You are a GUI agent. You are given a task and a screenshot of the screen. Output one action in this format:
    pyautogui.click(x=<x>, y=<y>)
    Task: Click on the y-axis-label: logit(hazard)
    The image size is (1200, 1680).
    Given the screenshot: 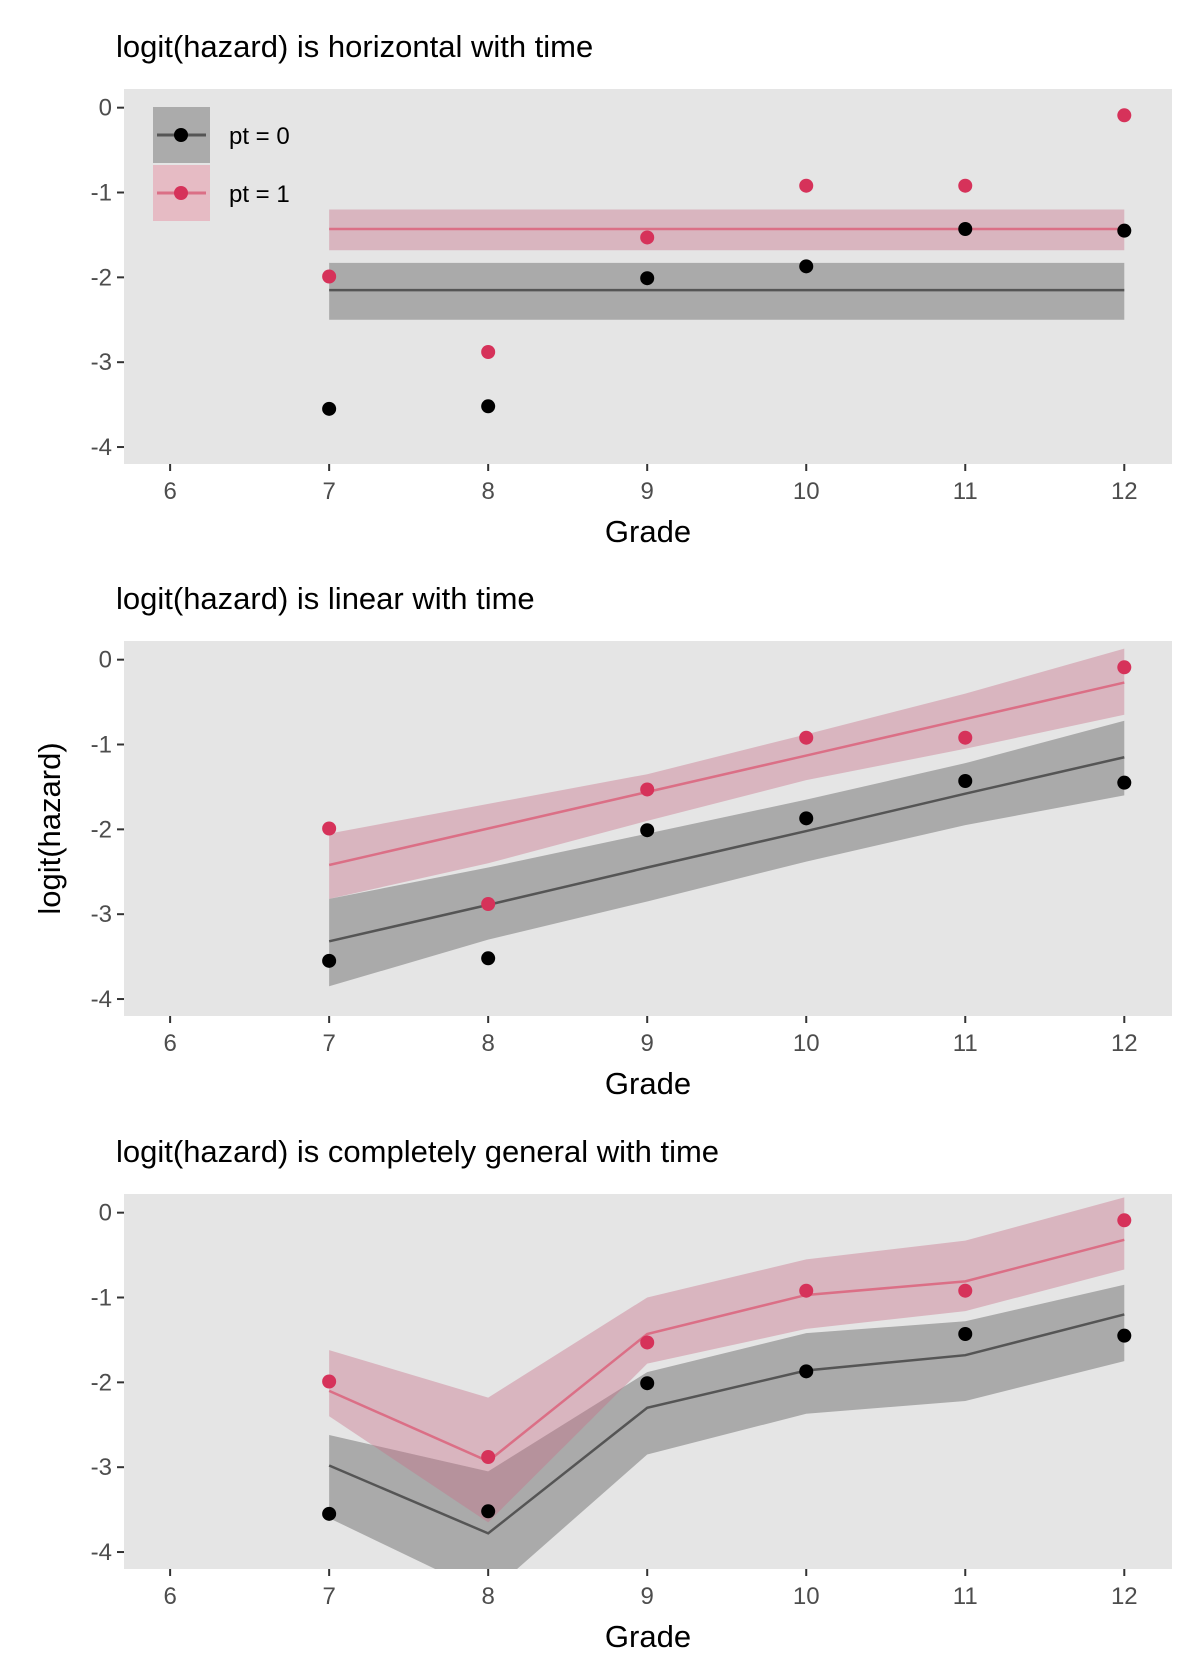 What is the action you would take?
    pyautogui.click(x=49, y=828)
    